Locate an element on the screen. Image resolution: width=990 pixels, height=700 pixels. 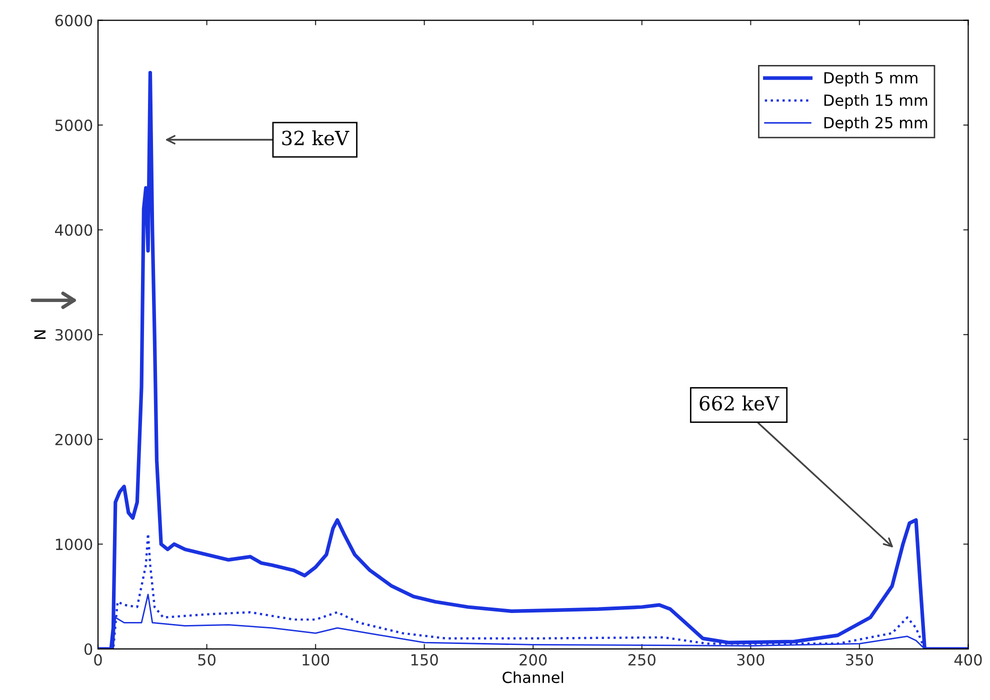
x-axis-title: Channel is located at coordinates (533, 677).